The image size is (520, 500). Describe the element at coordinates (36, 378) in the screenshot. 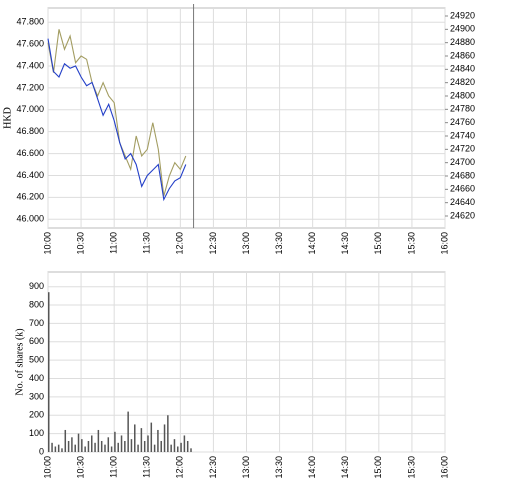

I see `y-tick-label: 400` at that location.